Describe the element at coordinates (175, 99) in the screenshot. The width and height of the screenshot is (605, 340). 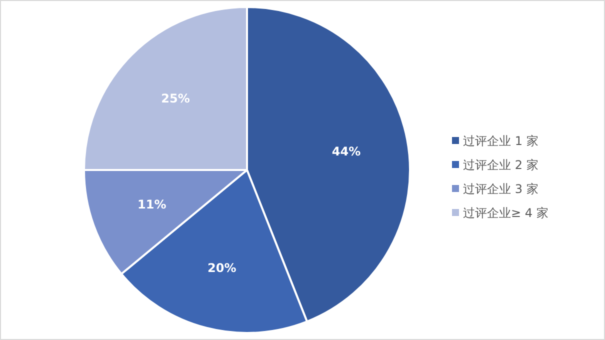
I see `data-label: 25%` at that location.